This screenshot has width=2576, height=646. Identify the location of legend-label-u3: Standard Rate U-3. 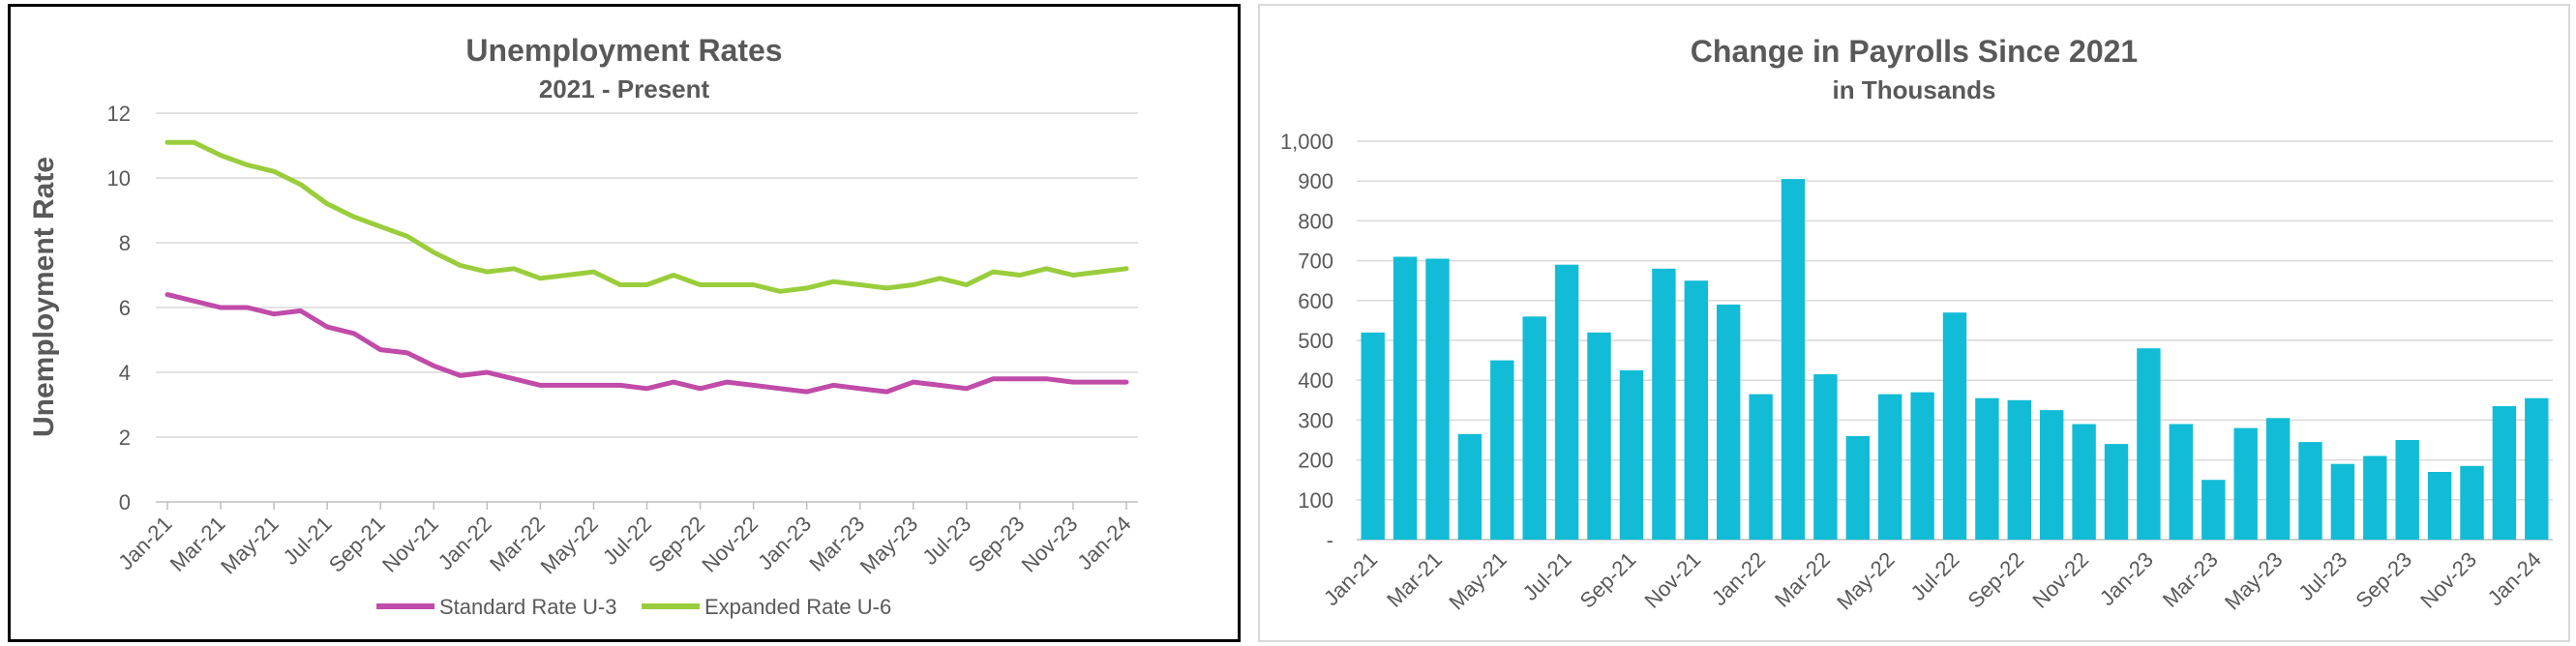
(527, 607).